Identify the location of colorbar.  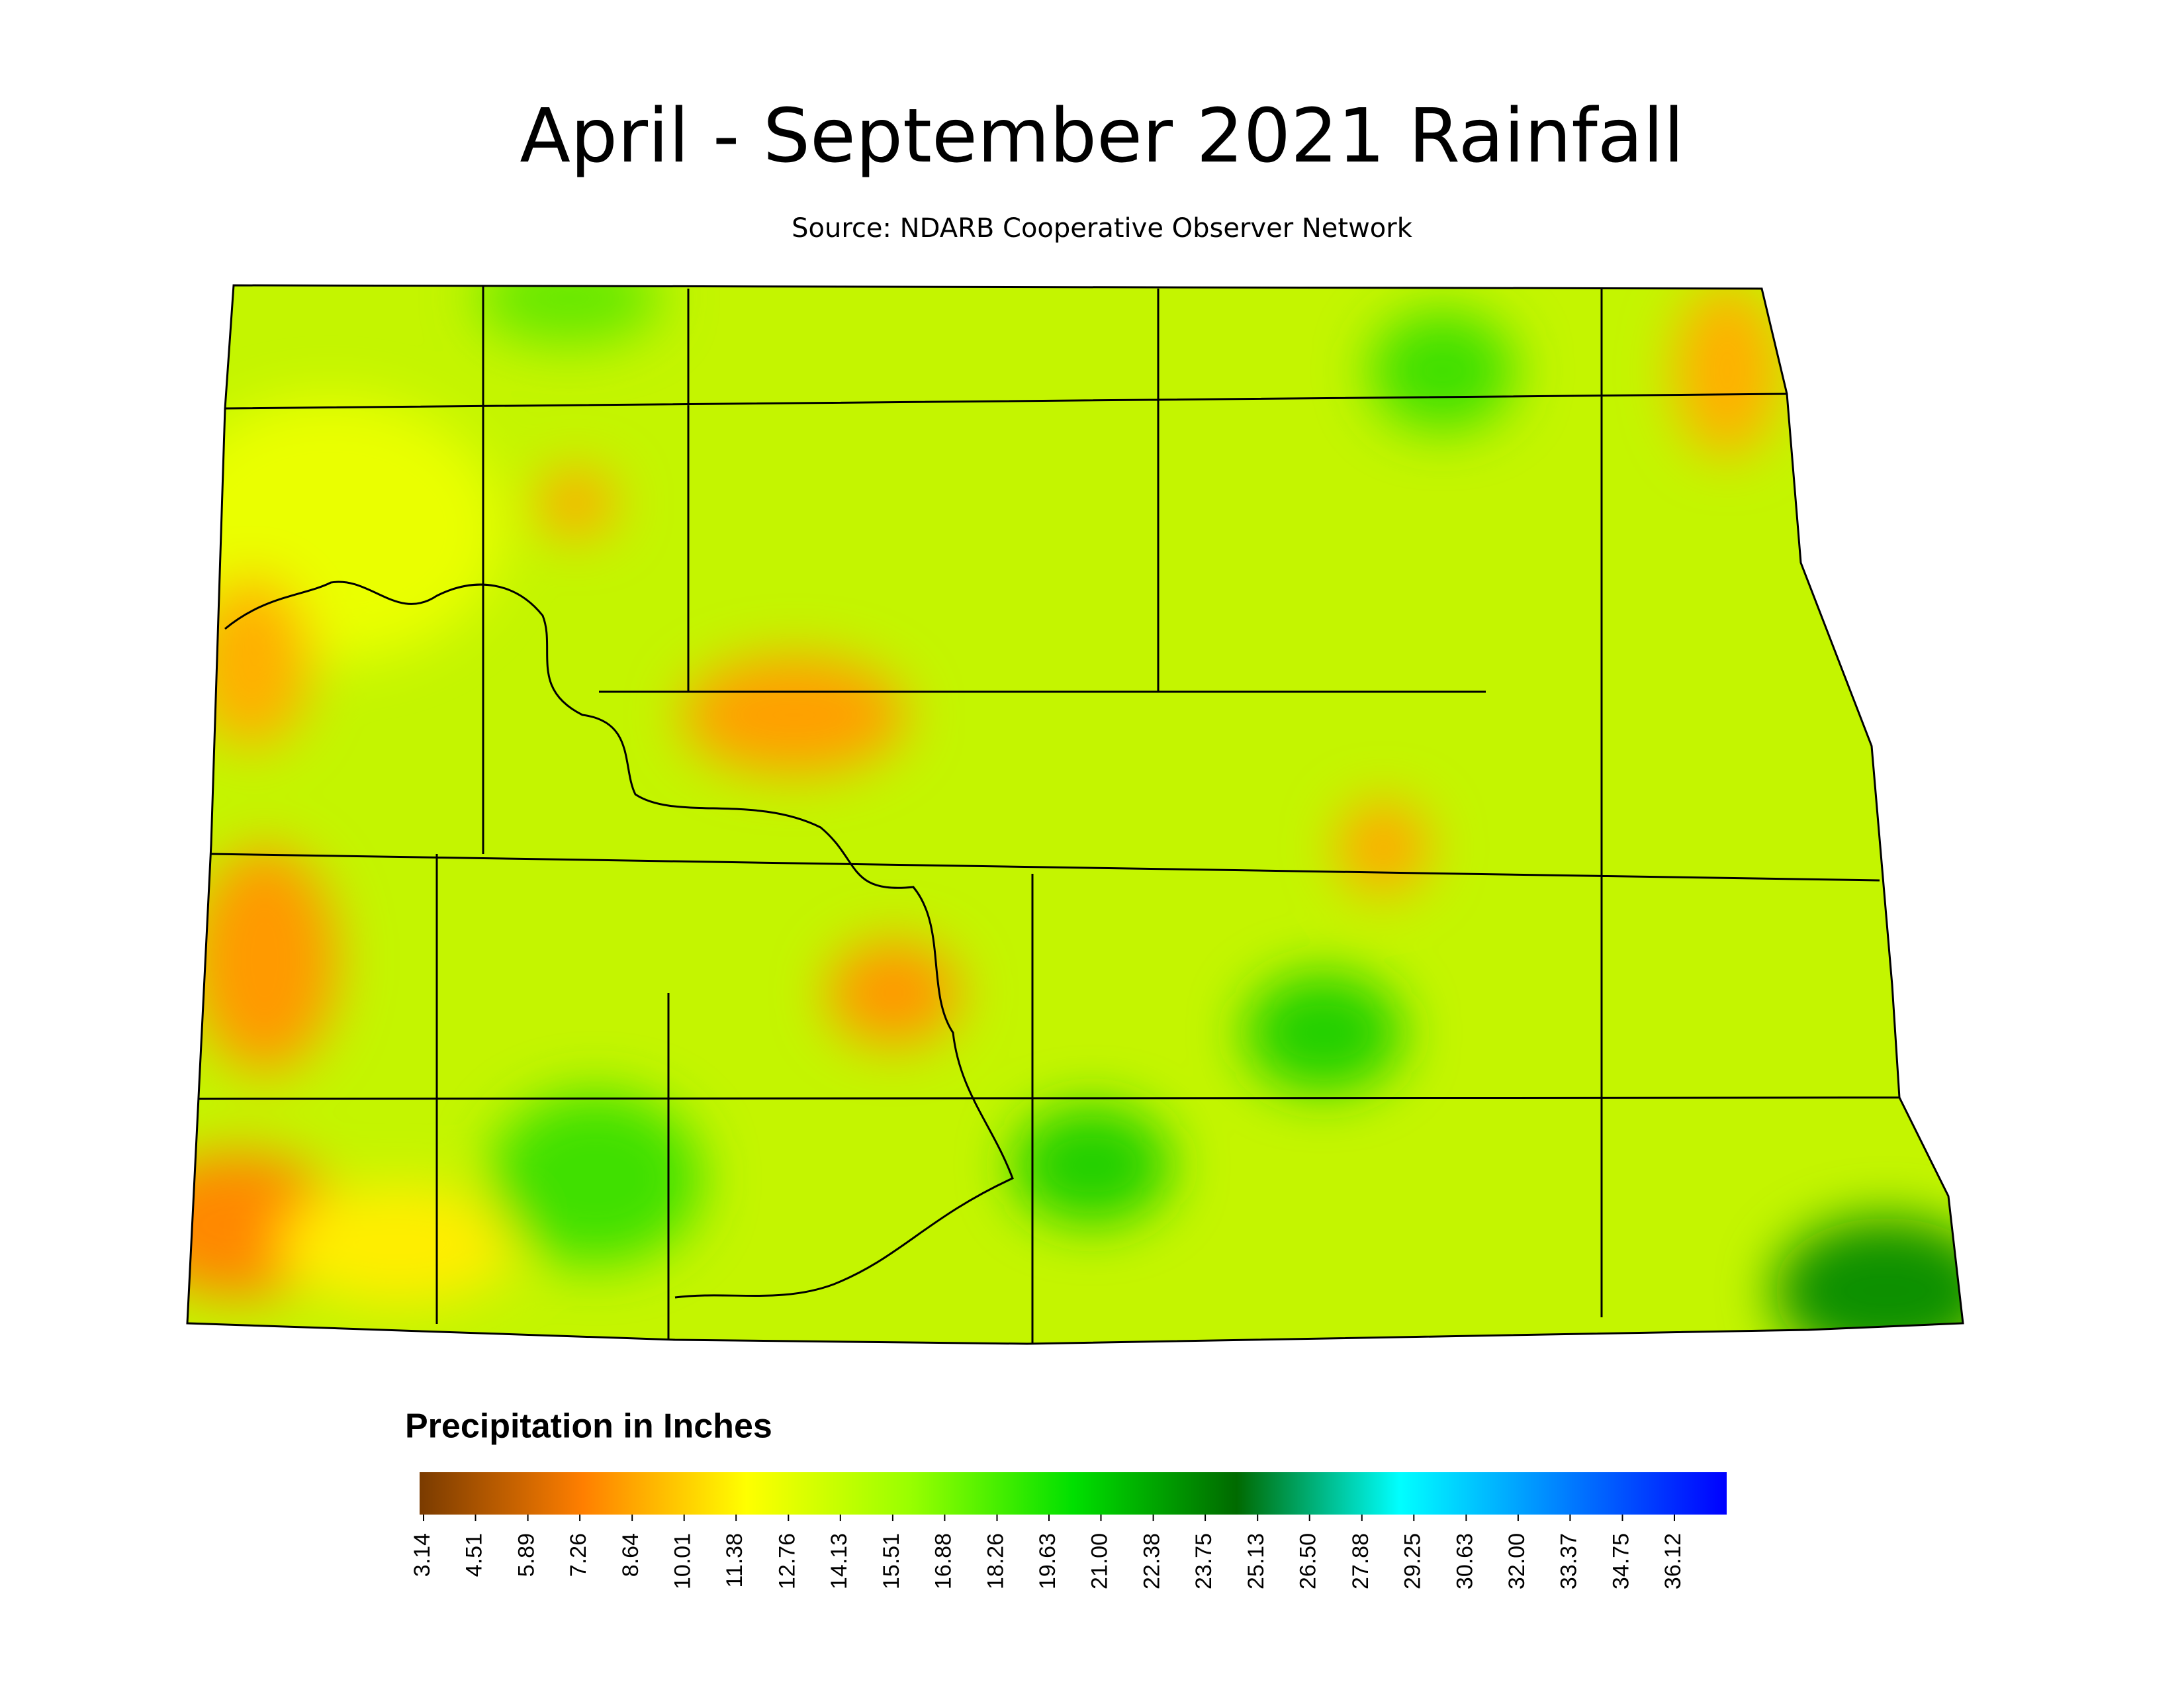
(1073, 1493).